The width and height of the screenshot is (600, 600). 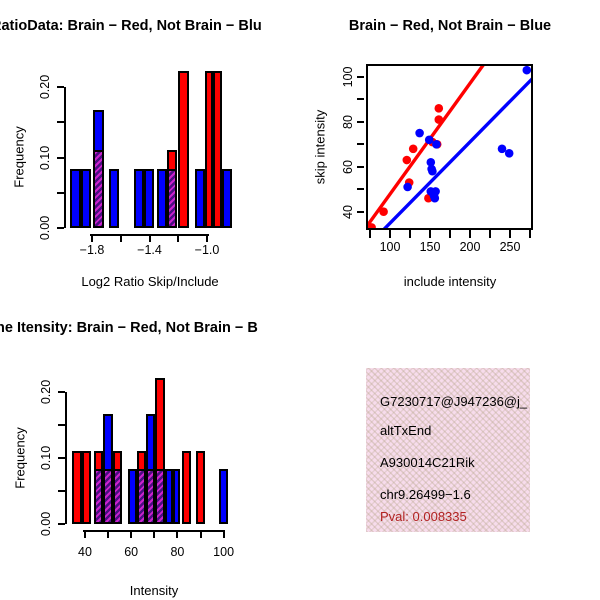 What do you see at coordinates (85, 552) in the screenshot?
I see `hist_intensity-x-tick-label: 40` at bounding box center [85, 552].